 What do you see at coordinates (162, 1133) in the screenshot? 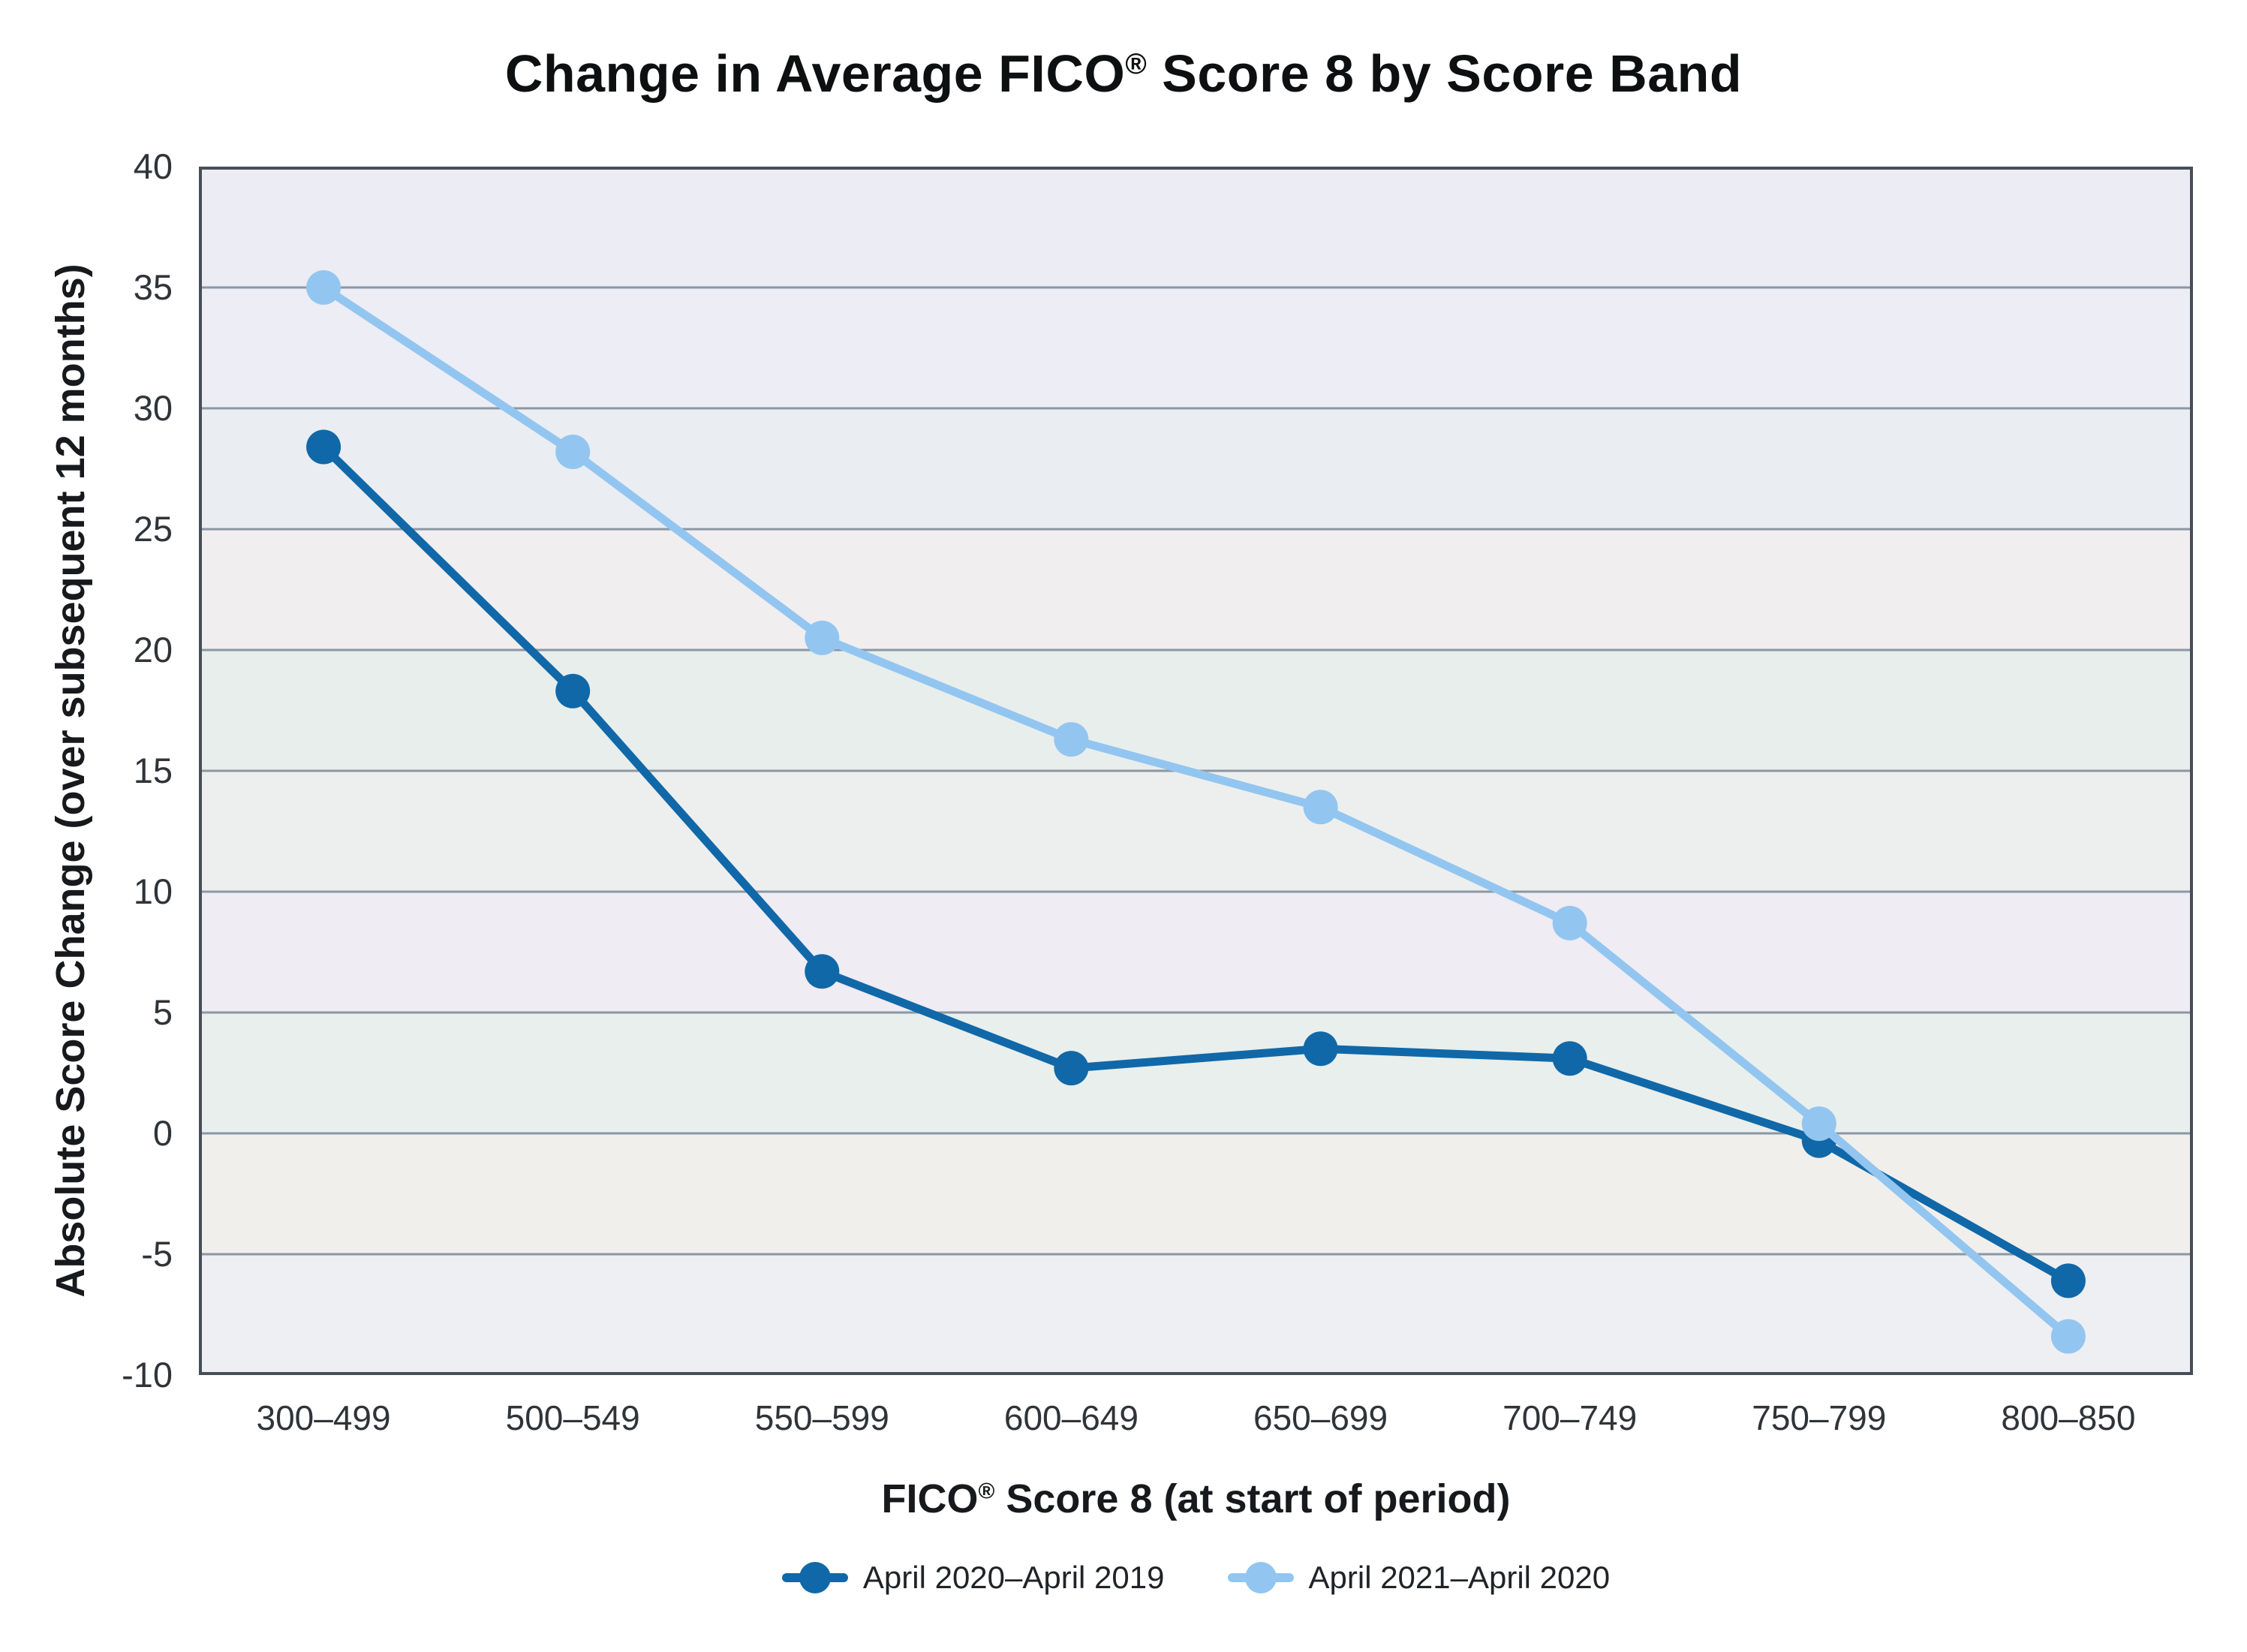
I see `y-tick-label: 0` at bounding box center [162, 1133].